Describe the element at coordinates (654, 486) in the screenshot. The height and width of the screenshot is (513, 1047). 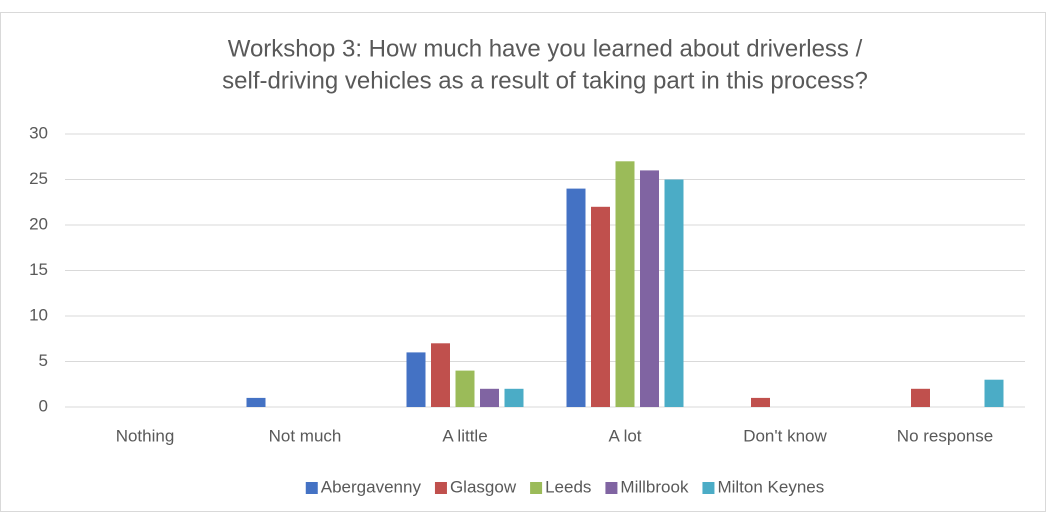
I see `legend-label: Millbrook` at that location.